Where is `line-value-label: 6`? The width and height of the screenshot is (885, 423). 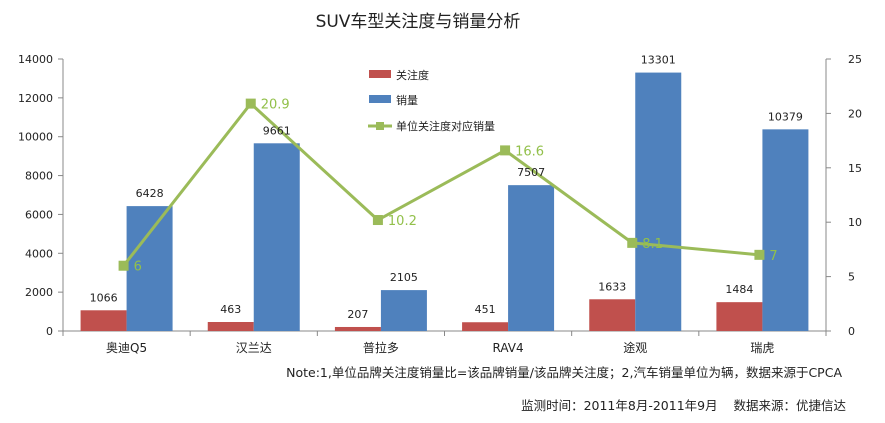
line-value-label: 6 is located at coordinates (138, 267).